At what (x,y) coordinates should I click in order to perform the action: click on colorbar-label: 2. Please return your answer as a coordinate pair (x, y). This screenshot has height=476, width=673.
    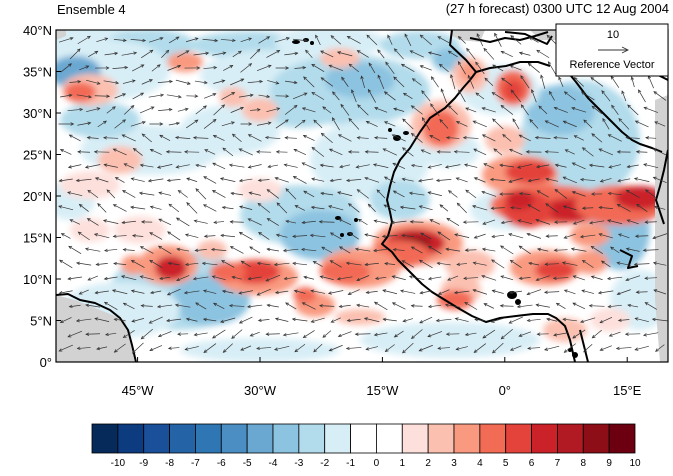
    Looking at the image, I should click on (428, 463).